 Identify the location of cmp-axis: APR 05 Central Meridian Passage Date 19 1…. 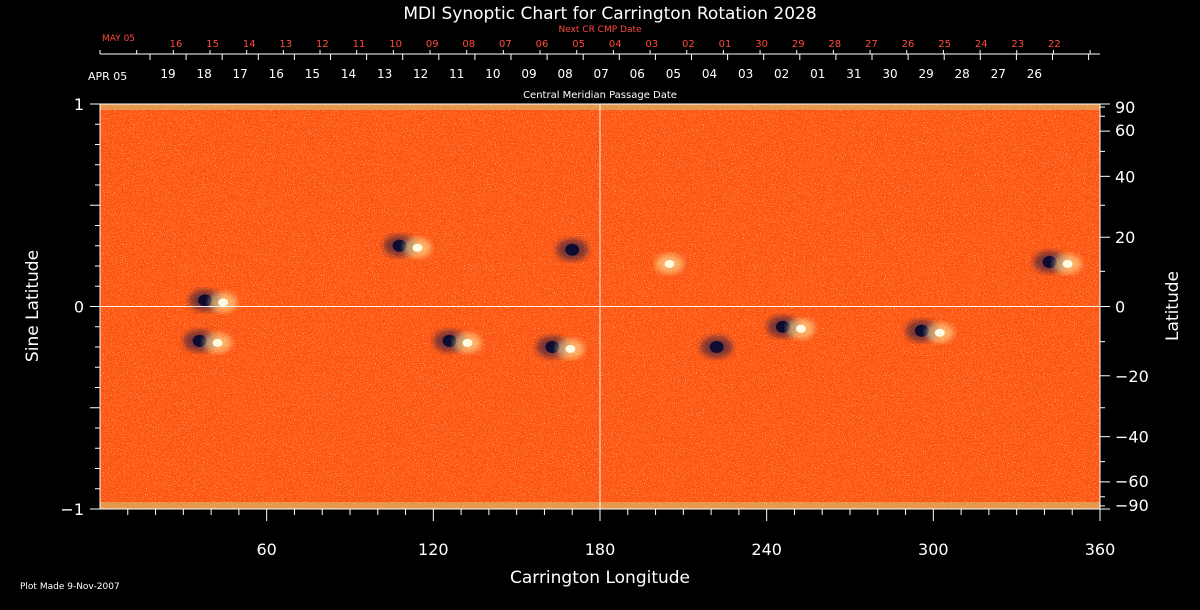
(589, 77).